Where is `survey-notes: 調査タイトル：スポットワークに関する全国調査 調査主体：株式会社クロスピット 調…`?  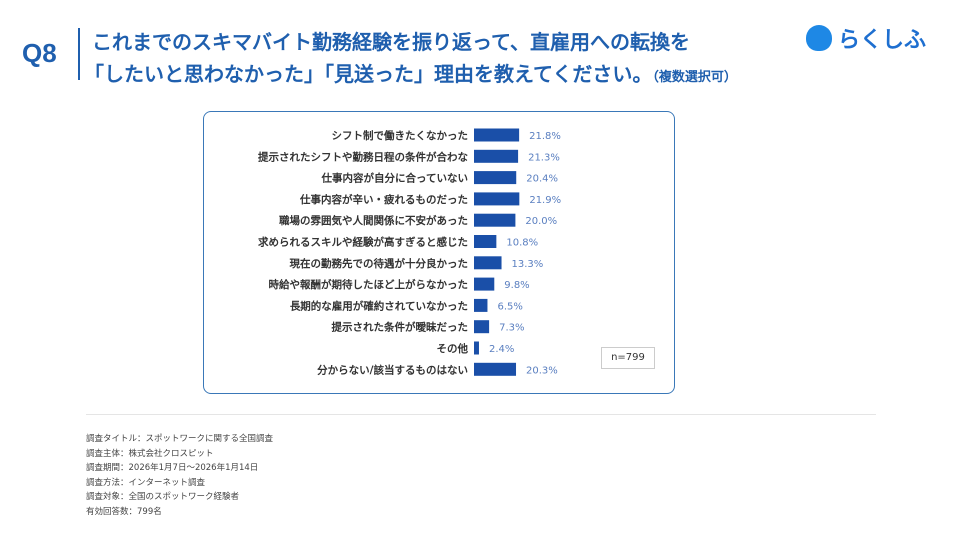 survey-notes: 調査タイトル：スポットワークに関する全国調査 調査主体：株式会社クロスピット 調… is located at coordinates (179, 476).